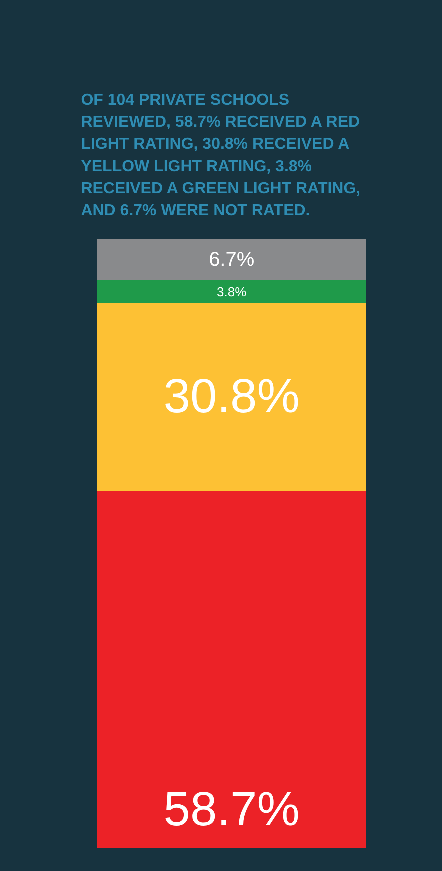 The height and width of the screenshot is (871, 442). I want to click on data-label: 3.8%, so click(232, 292).